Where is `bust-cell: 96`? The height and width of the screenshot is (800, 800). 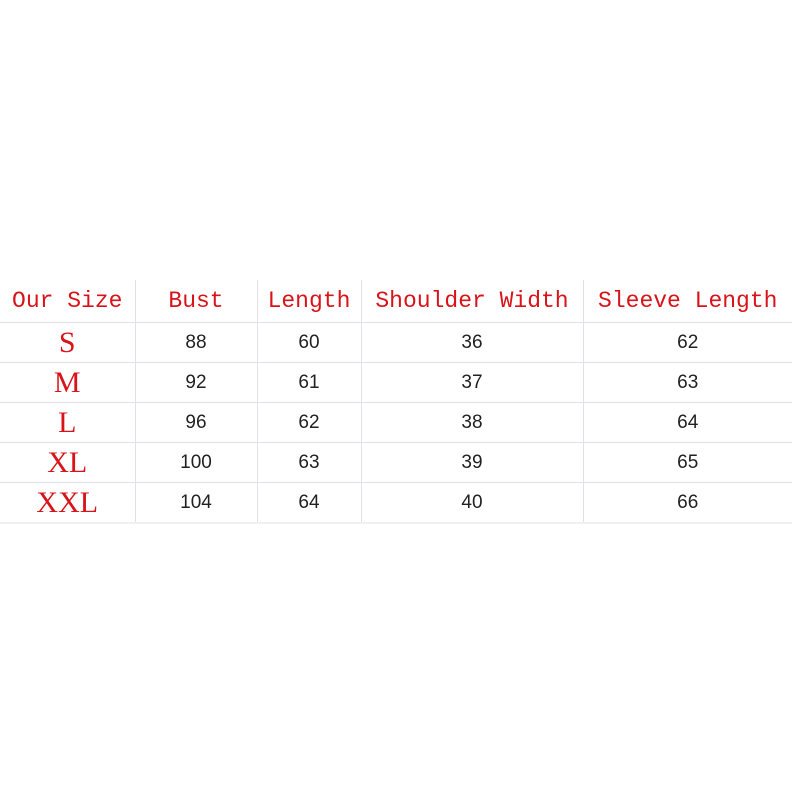
bust-cell: 96 is located at coordinates (196, 422).